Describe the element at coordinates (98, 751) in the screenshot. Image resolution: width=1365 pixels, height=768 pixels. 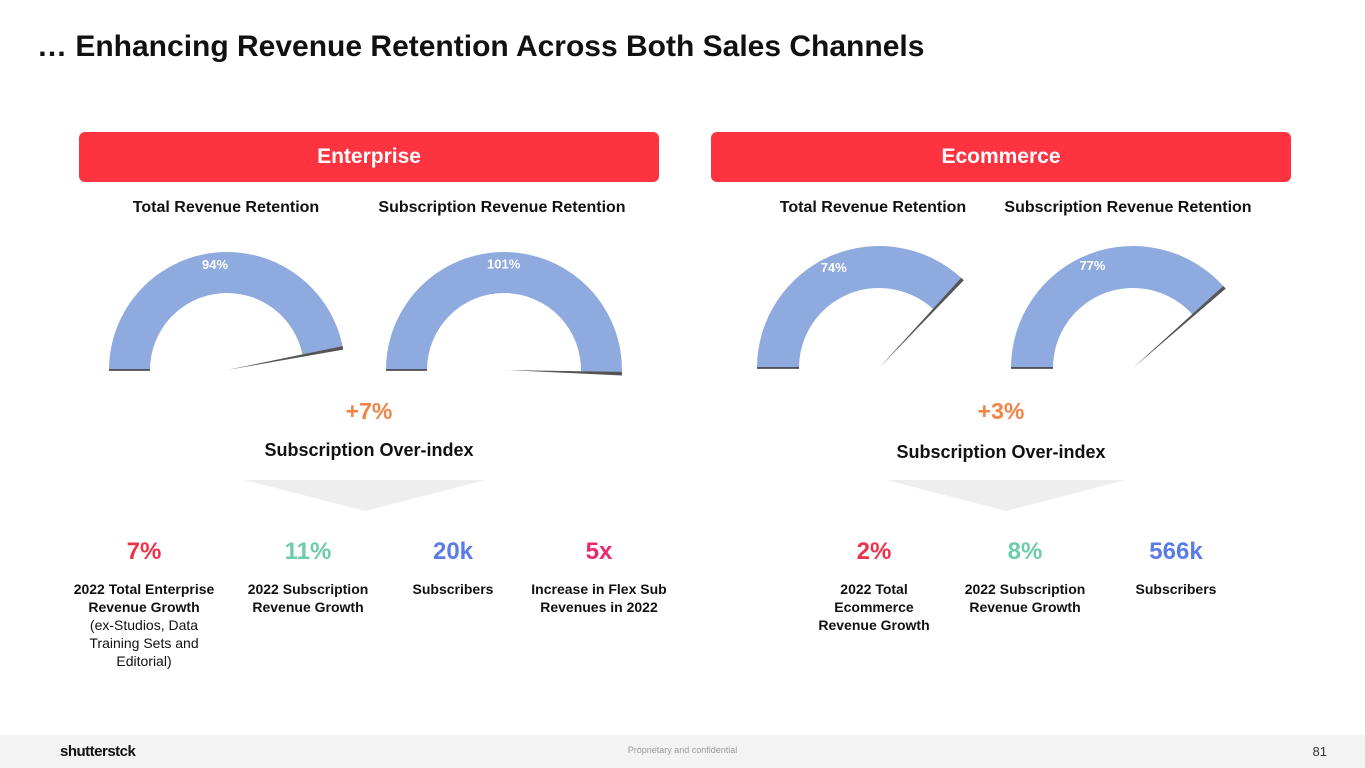
I see `shutterstock-logo: shutterstck` at that location.